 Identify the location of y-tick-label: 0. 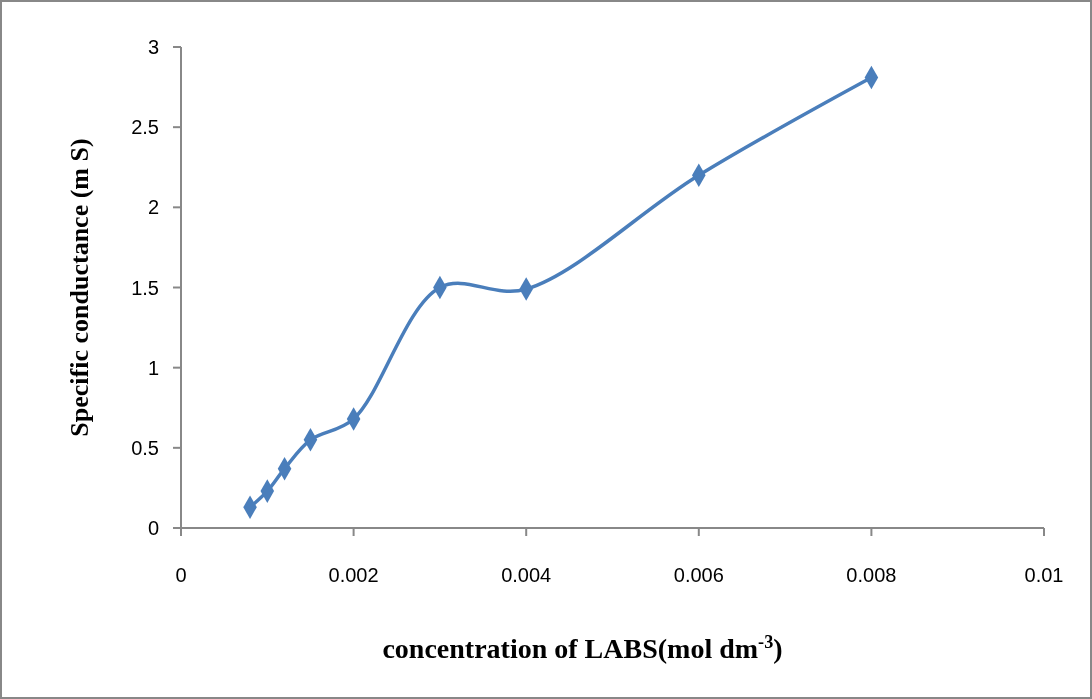
(153, 528).